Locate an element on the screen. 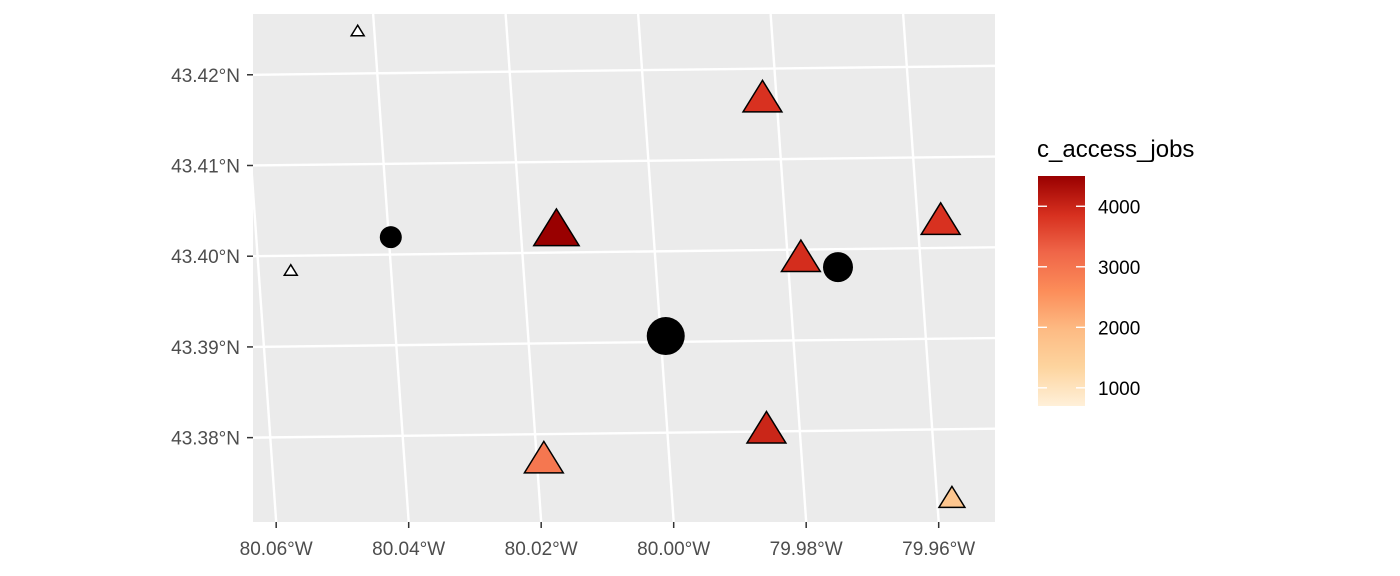 This screenshot has width=1400, height=576. y-tick-label-4: 43.42°N is located at coordinates (205, 76).